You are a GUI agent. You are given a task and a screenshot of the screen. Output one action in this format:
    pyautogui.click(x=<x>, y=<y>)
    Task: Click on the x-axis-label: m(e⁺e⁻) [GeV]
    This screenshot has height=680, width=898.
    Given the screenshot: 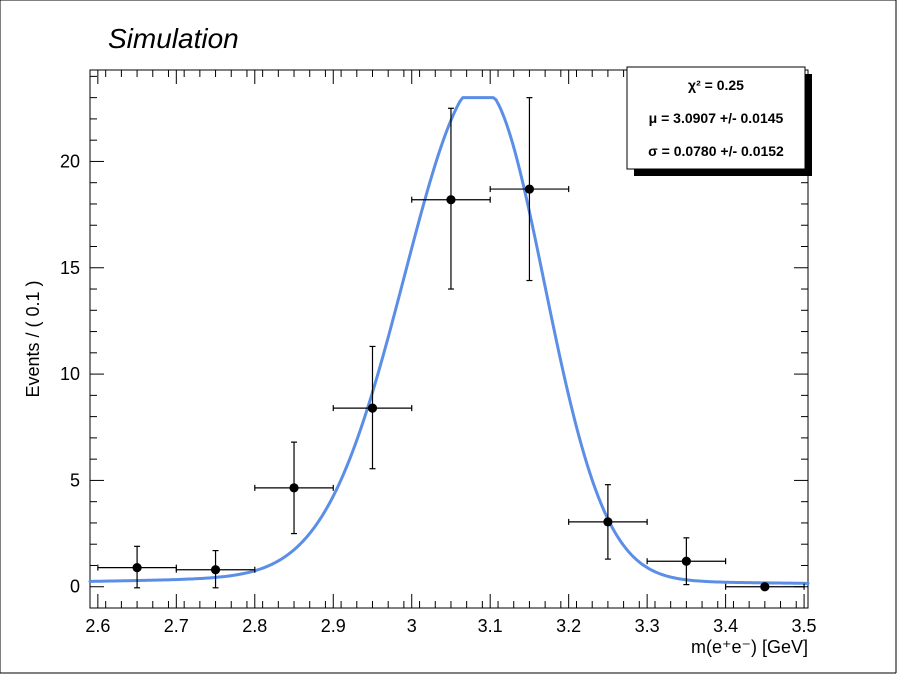 What is the action you would take?
    pyautogui.click(x=749, y=647)
    